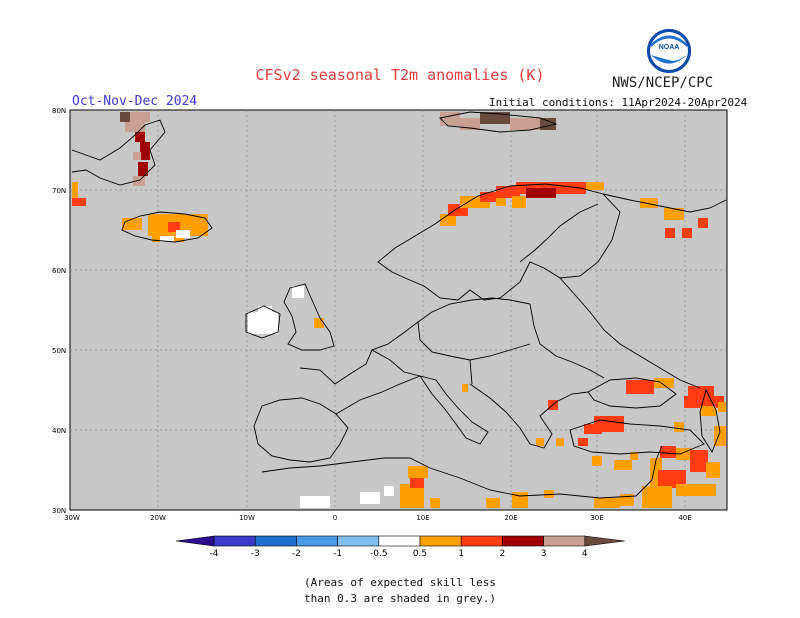  What do you see at coordinates (247, 518) in the screenshot?
I see `lon-label: 10W` at bounding box center [247, 518].